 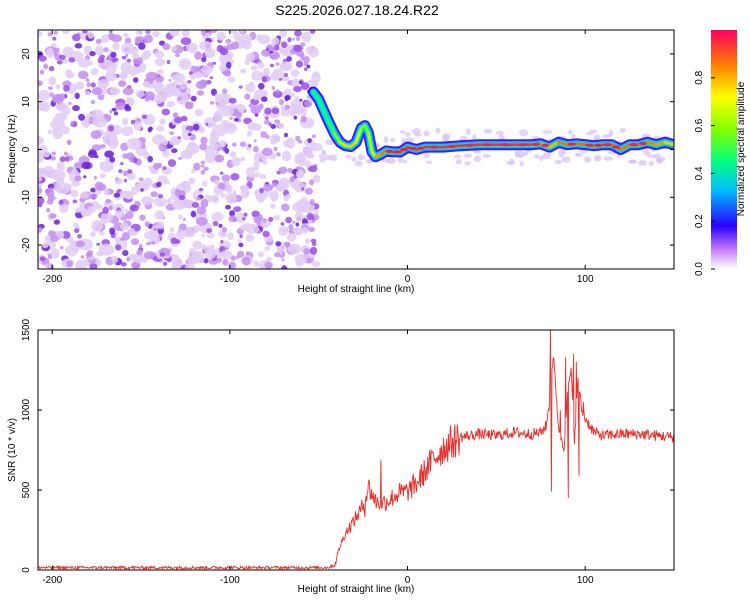 I want to click on snr-x-tick-label: -100, so click(x=230, y=580).